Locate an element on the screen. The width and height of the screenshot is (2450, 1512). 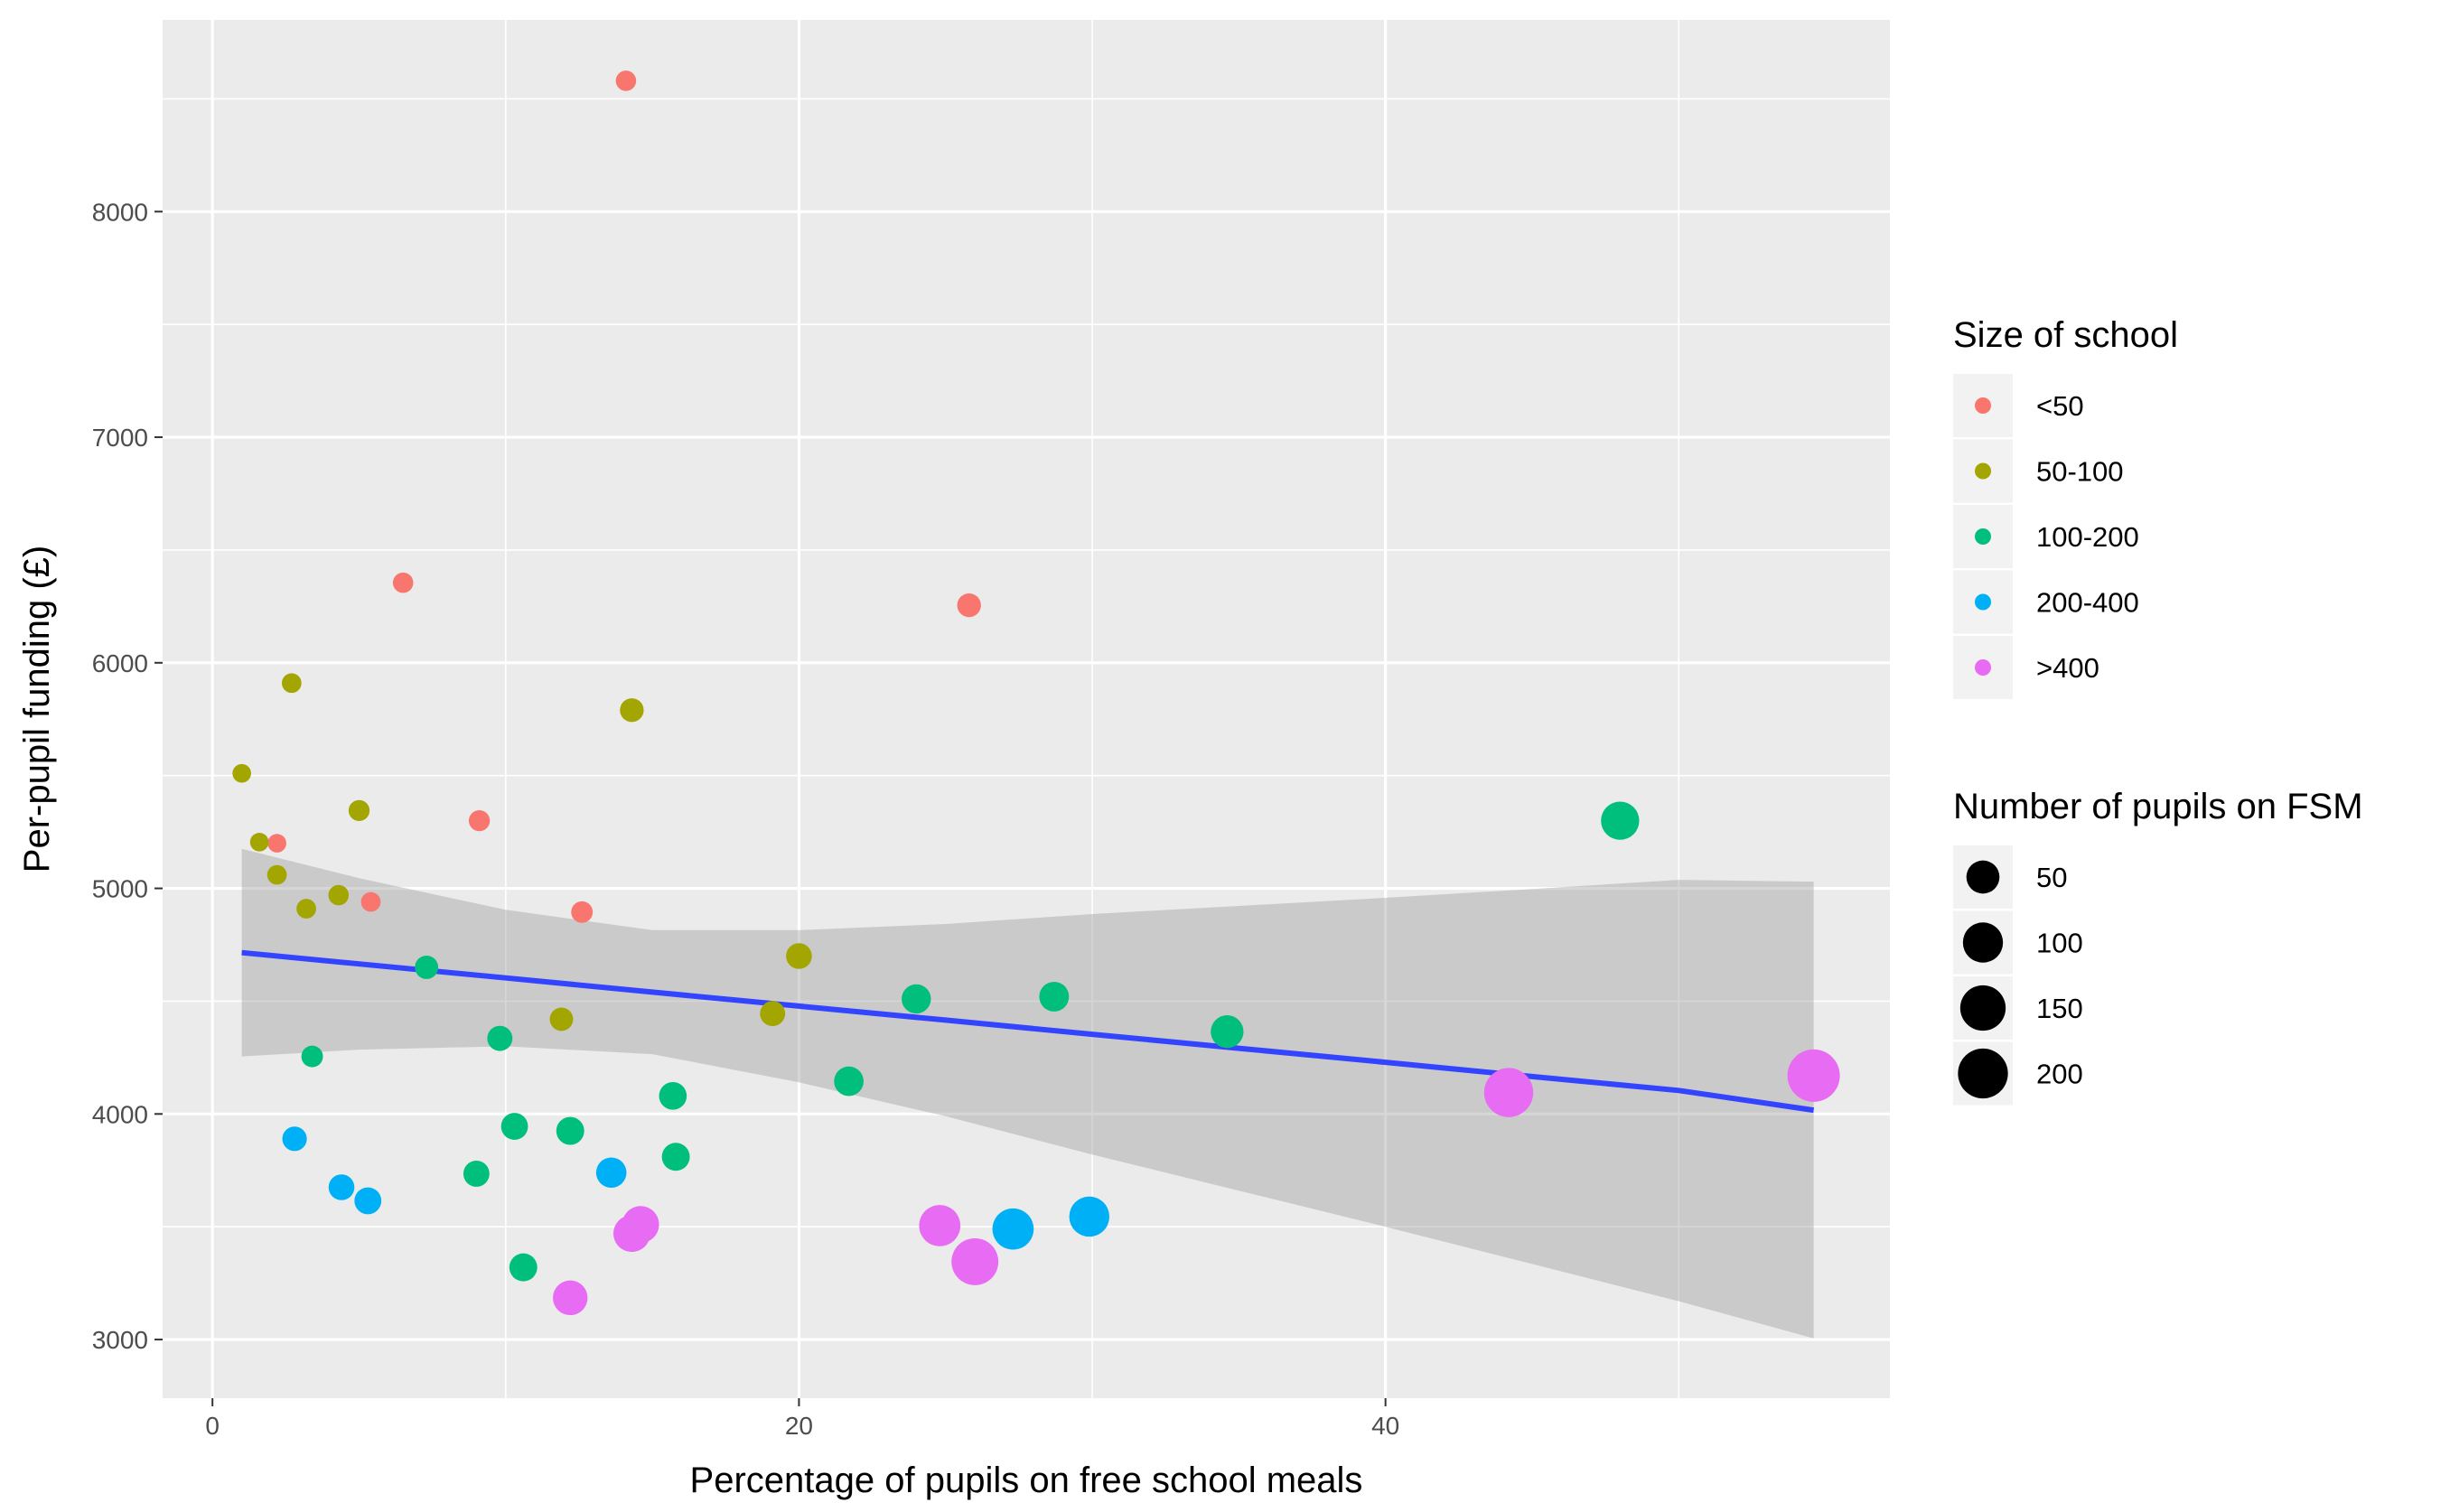
size-legend-title: Number of pupils on FSM is located at coordinates (2158, 806).